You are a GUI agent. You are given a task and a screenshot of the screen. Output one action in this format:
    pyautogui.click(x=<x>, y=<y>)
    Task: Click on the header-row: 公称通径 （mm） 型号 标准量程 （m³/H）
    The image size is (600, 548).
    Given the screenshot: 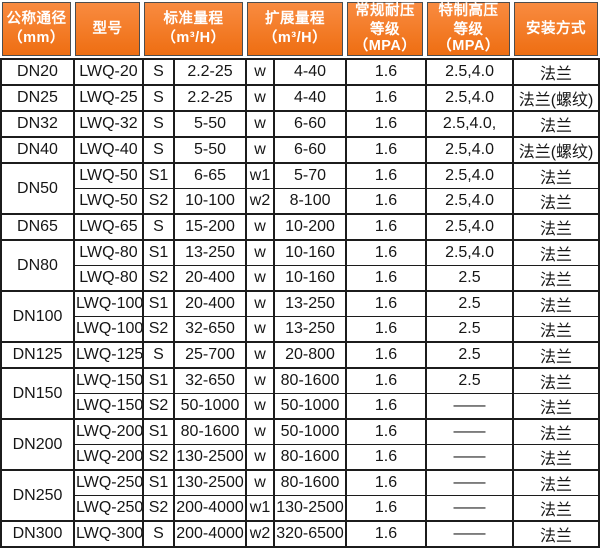 What is the action you would take?
    pyautogui.click(x=300, y=29)
    